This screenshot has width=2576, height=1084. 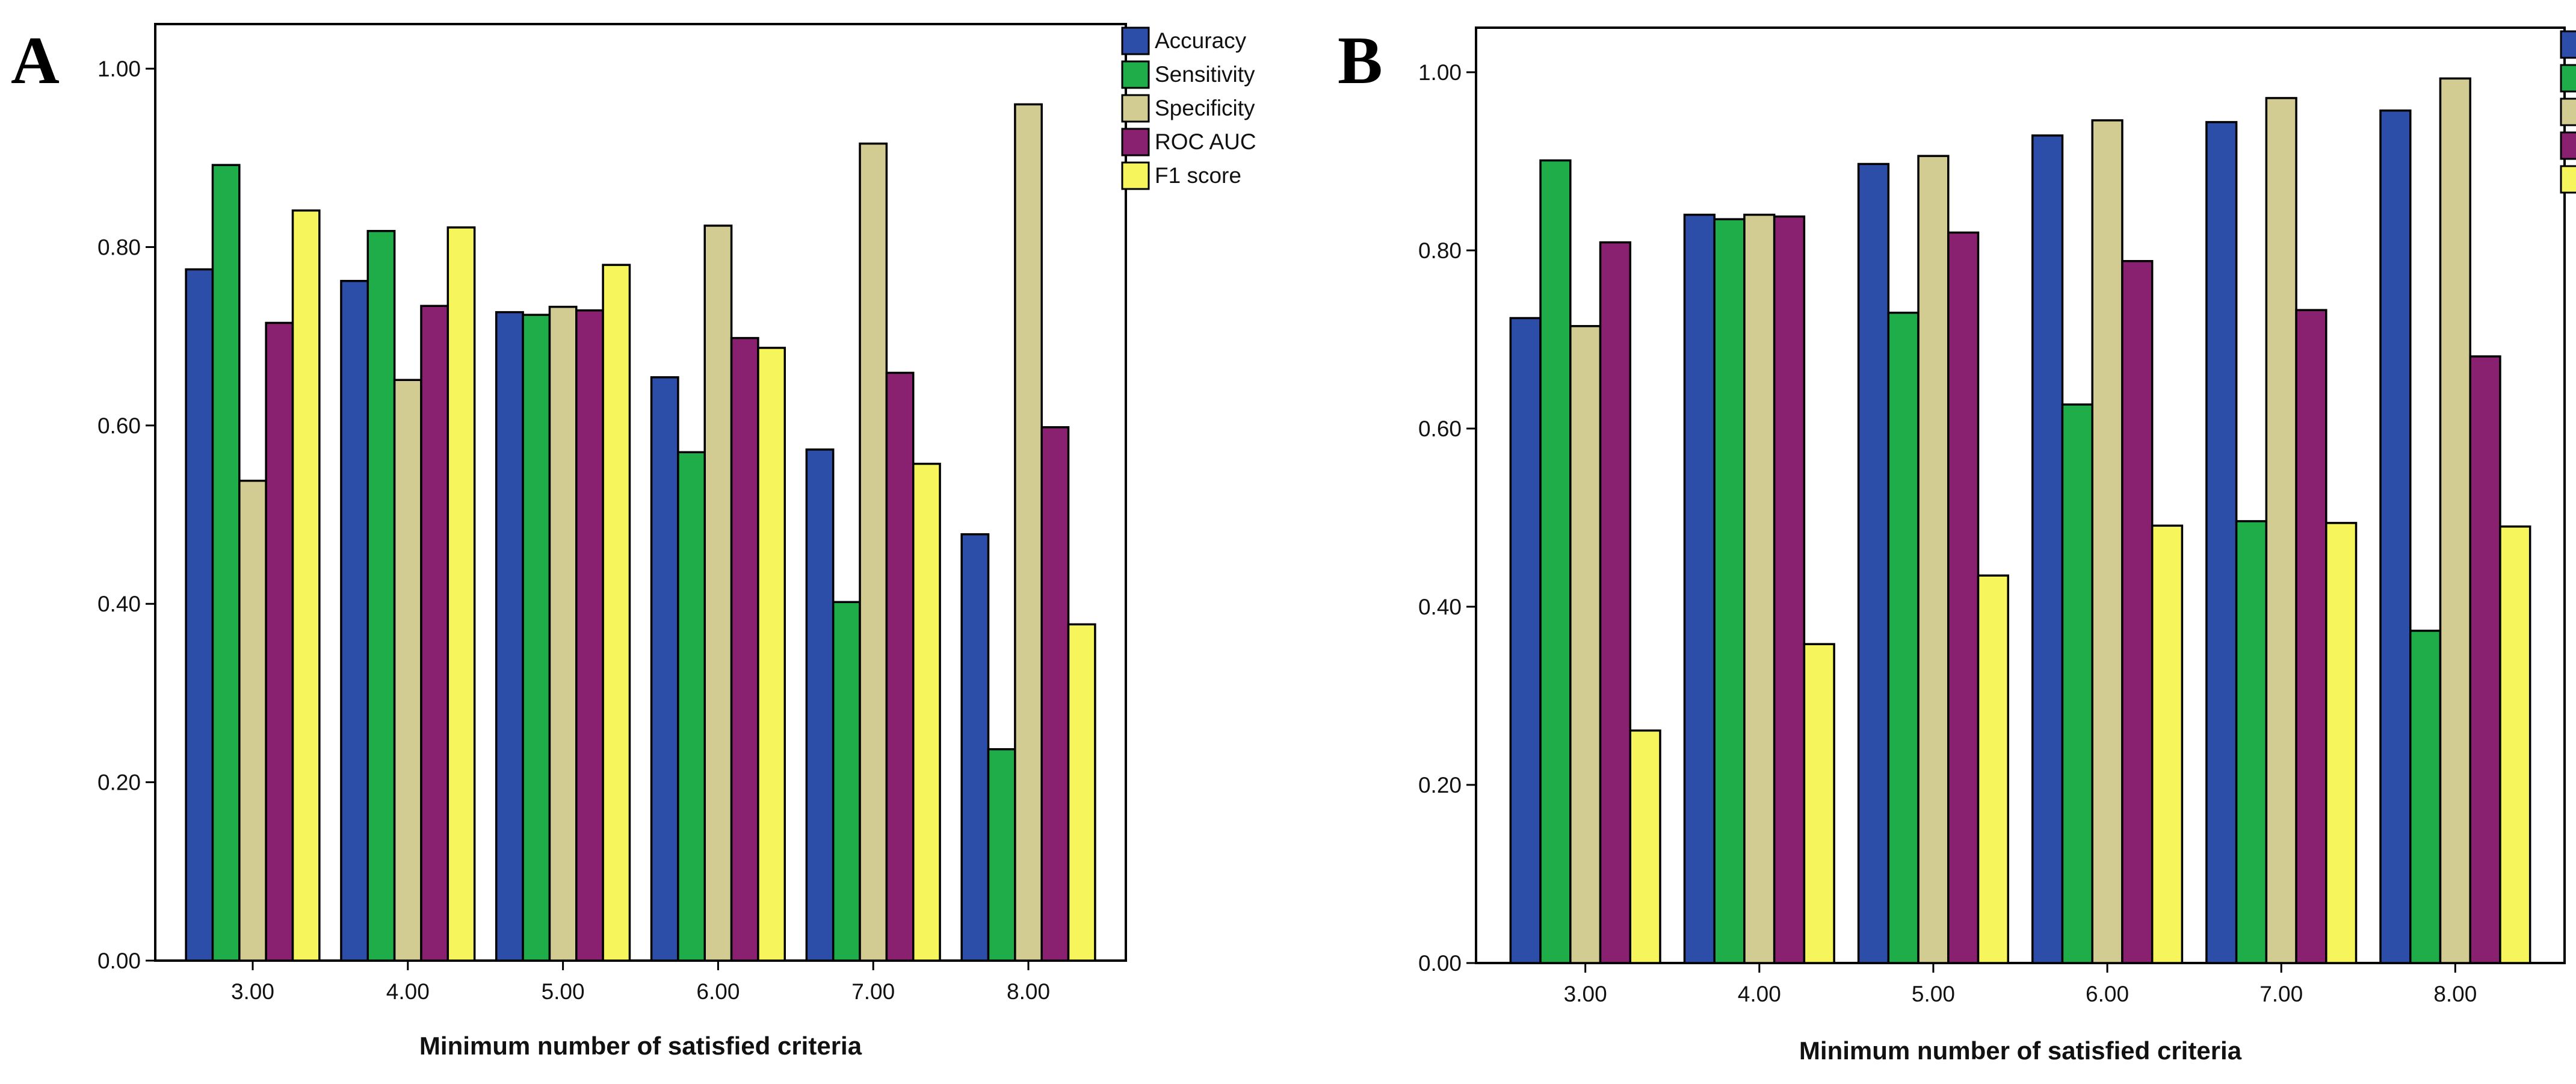 What do you see at coordinates (2281, 531) in the screenshot?
I see `bar-specificity-7.00` at bounding box center [2281, 531].